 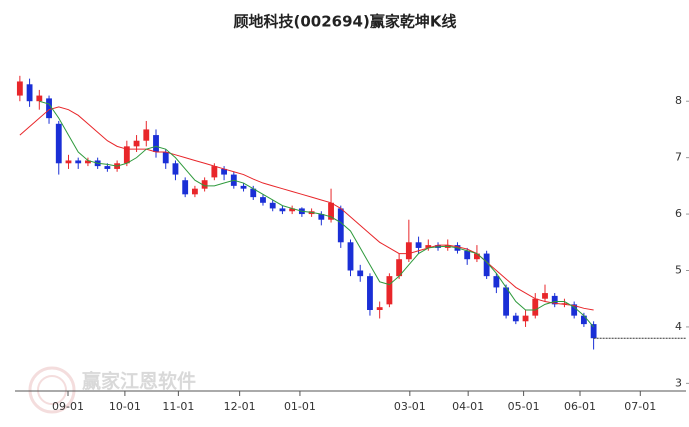 I want to click on y-tick-label: 8, so click(x=678, y=100).